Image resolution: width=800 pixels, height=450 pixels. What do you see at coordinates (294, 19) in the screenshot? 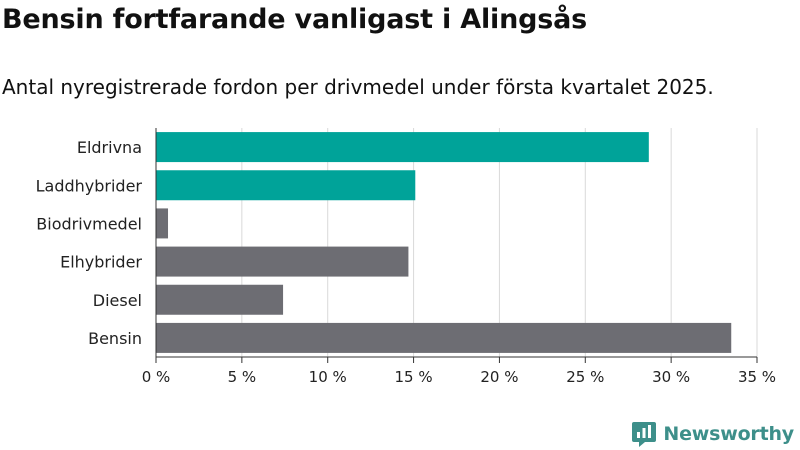
I see `chart-title: Bensin fortfarande vanligast i Alingsås` at bounding box center [294, 19].